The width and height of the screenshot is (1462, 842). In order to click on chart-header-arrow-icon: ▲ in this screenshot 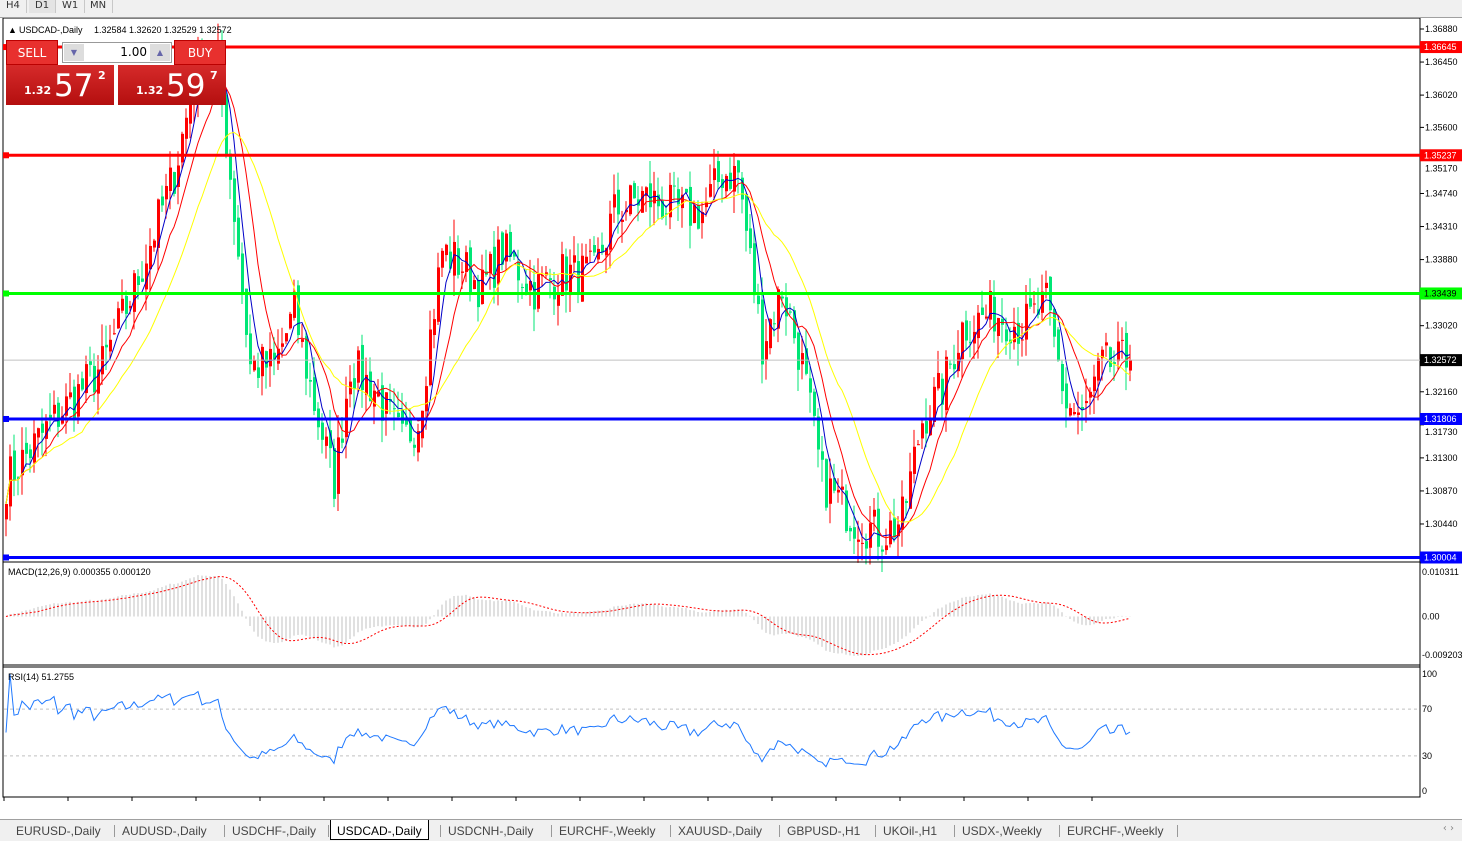, I will do `click(12, 30)`.